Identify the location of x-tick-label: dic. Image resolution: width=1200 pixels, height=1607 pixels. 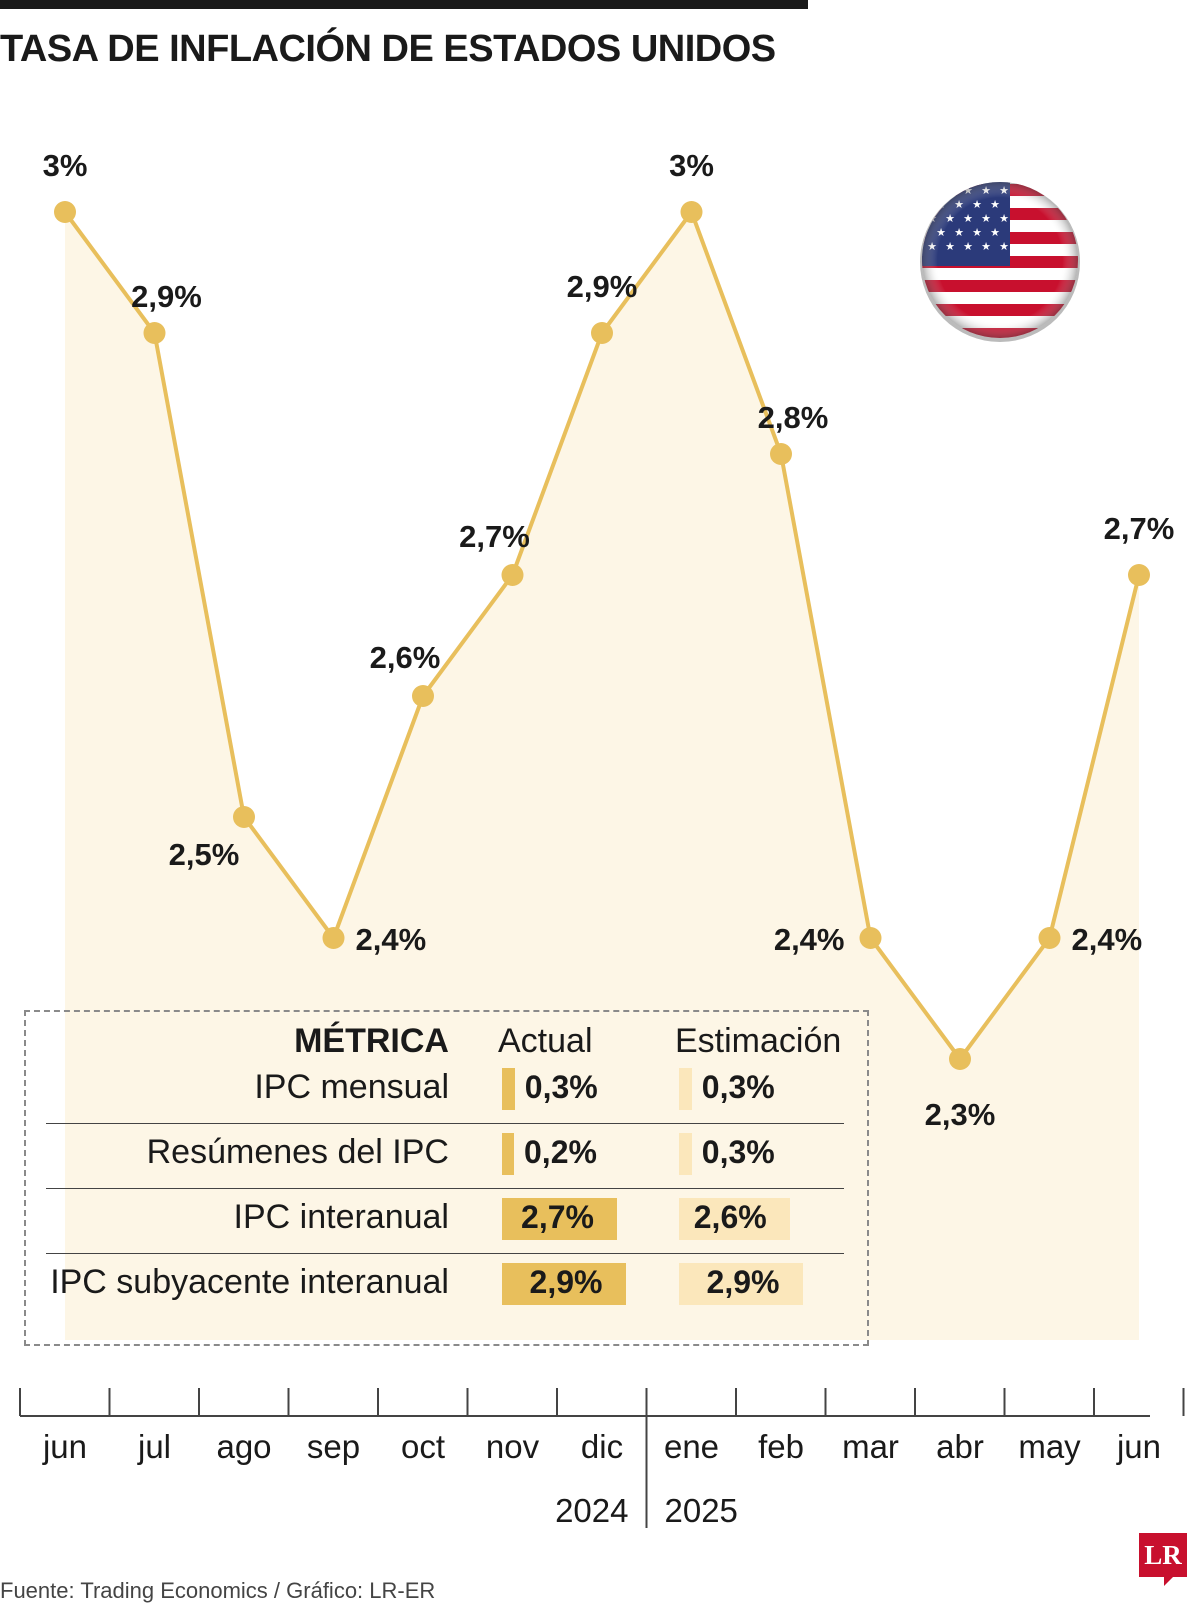
(602, 1446).